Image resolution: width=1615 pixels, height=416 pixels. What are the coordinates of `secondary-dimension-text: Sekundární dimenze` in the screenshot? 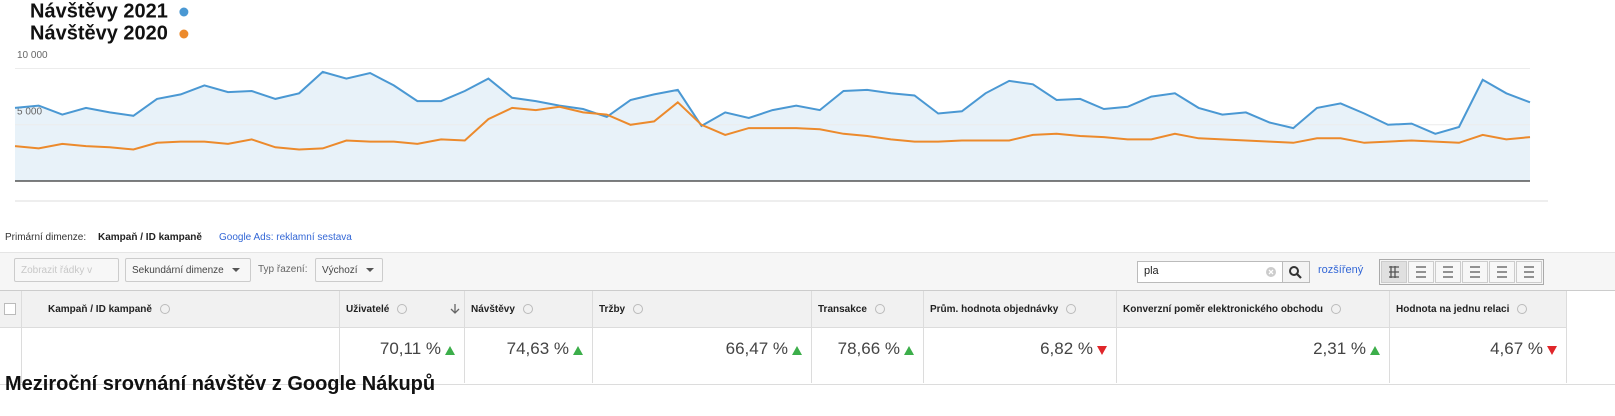 It's located at (178, 270).